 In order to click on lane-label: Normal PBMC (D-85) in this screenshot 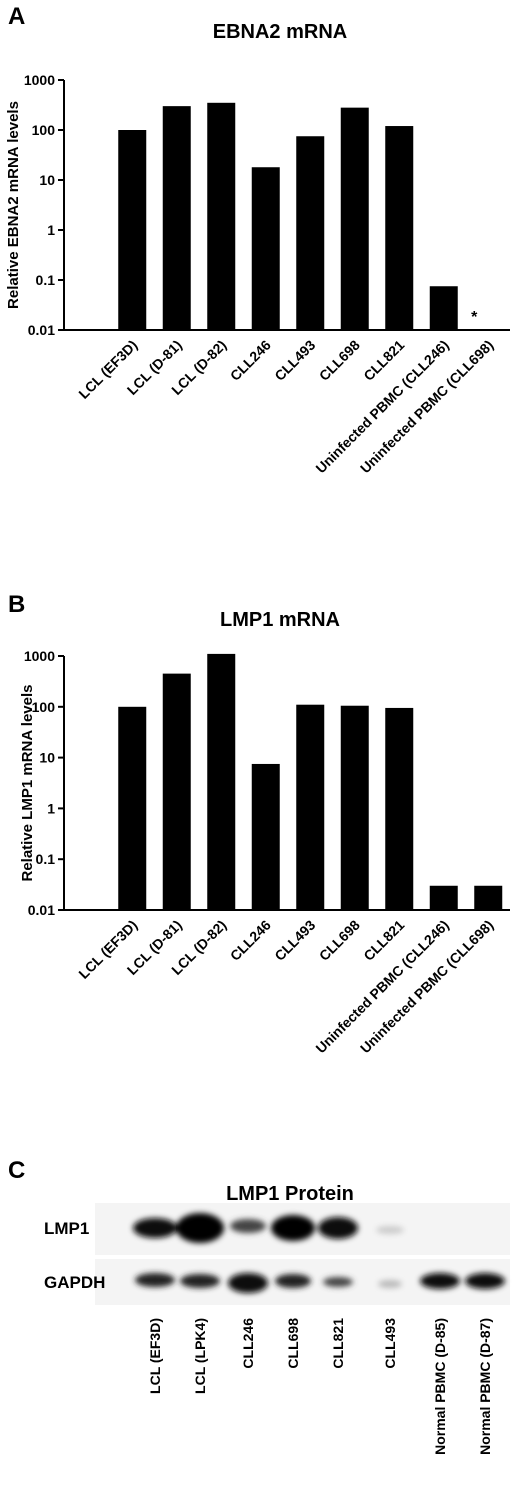, I will do `click(440, 1386)`.